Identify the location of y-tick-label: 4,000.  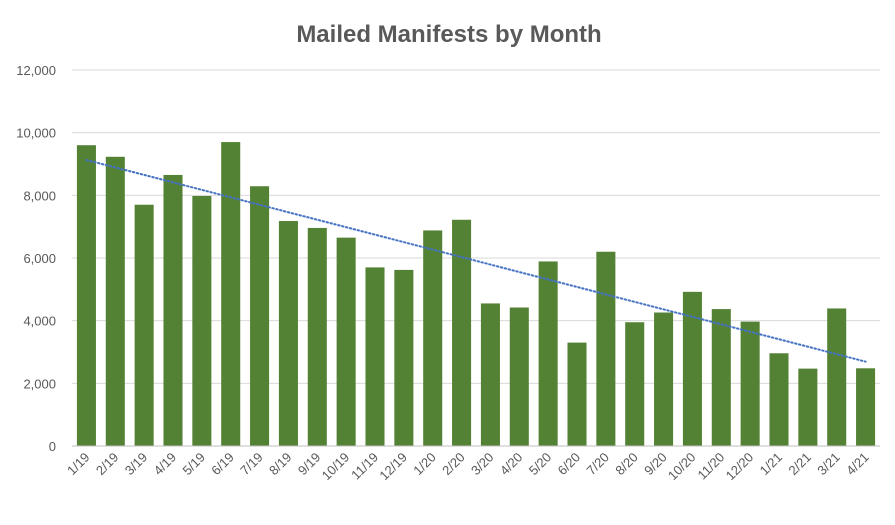
(39, 321).